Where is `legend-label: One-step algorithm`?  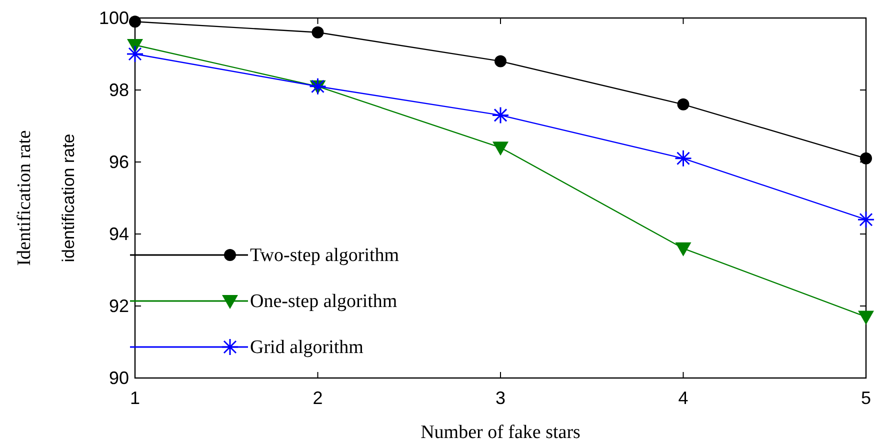
legend-label: One-step algorithm is located at coordinates (324, 301).